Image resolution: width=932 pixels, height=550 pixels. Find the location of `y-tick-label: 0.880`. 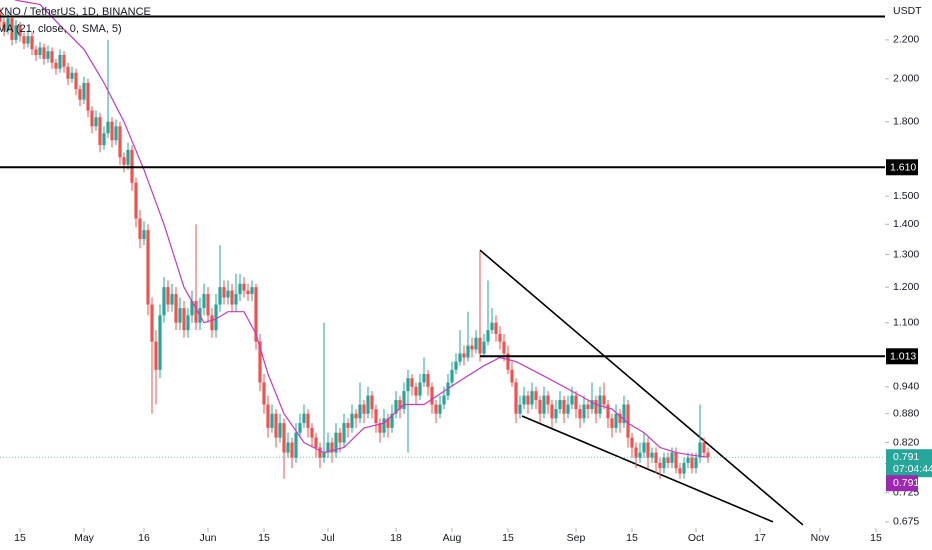

y-tick-label: 0.880 is located at coordinates (906, 413).